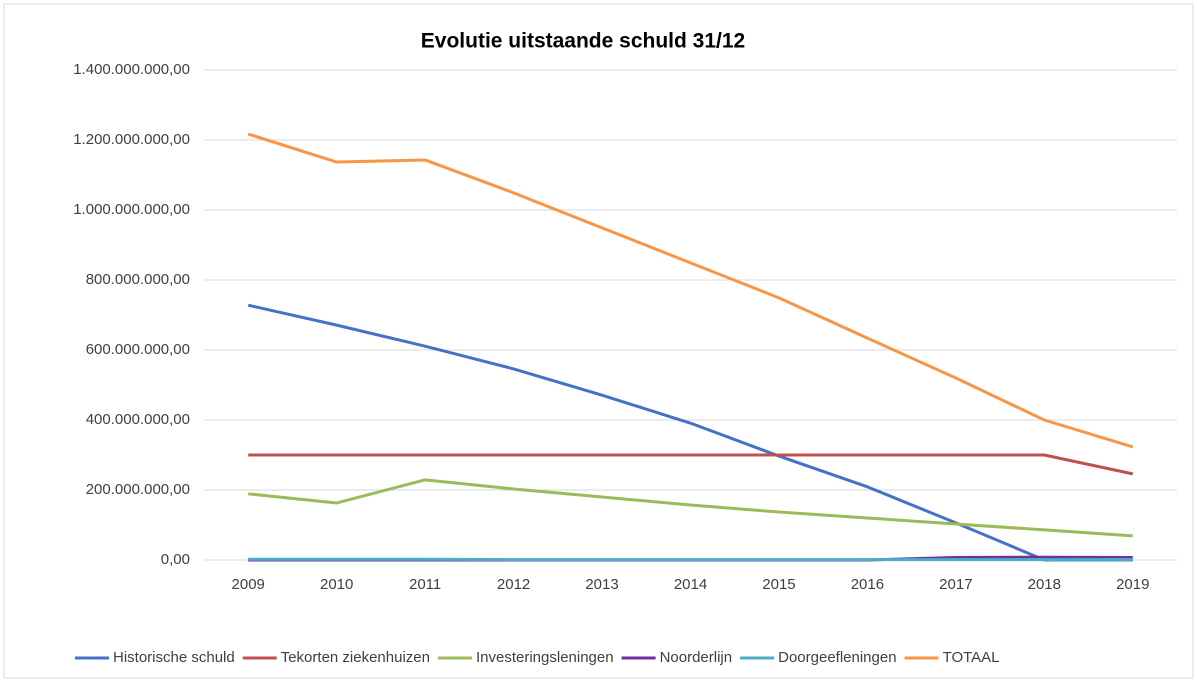 The width and height of the screenshot is (1197, 682). I want to click on y-tick-label: 1.400.000.000,00, so click(131, 69).